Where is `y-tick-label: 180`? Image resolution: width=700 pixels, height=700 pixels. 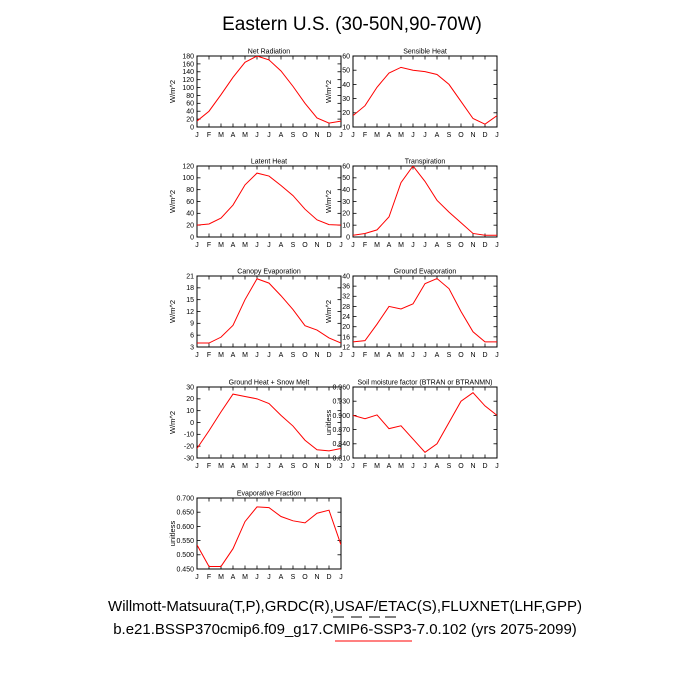
y-tick-label: 180 is located at coordinates (188, 56).